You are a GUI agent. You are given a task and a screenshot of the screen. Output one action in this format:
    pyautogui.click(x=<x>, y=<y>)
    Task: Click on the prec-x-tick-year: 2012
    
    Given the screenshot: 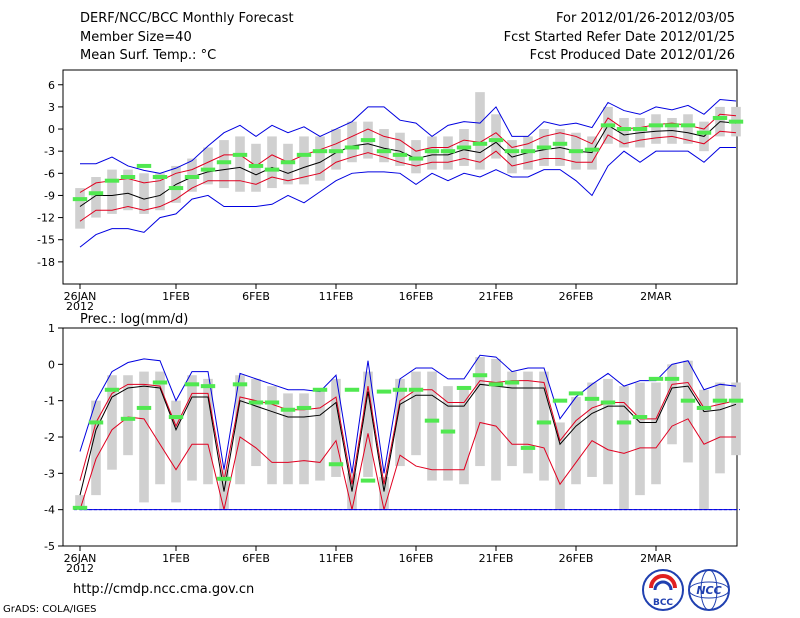 What is the action you would take?
    pyautogui.click(x=80, y=568)
    